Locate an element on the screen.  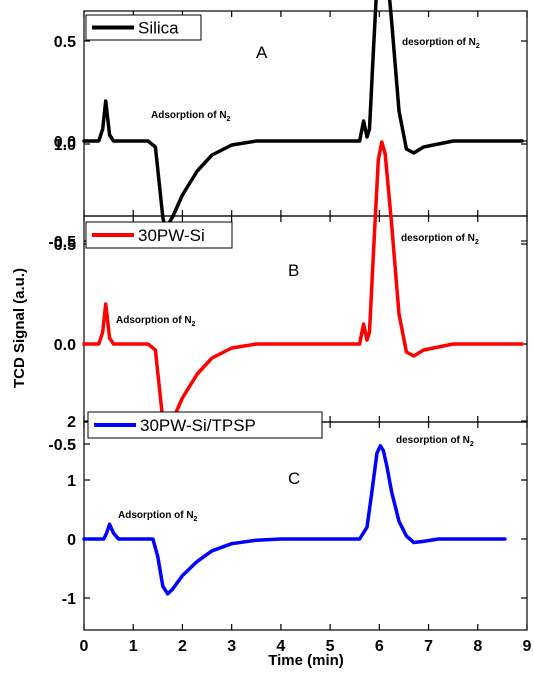
legend-box is located at coordinates (205, 425).